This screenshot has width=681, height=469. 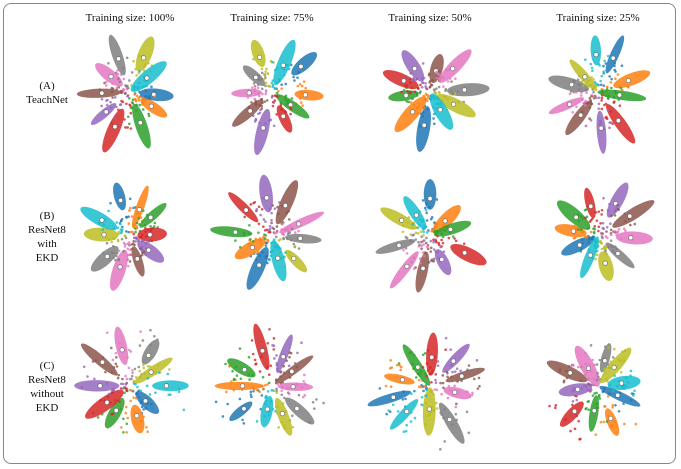 What do you see at coordinates (47, 216) in the screenshot?
I see `row-label: (B)` at bounding box center [47, 216].